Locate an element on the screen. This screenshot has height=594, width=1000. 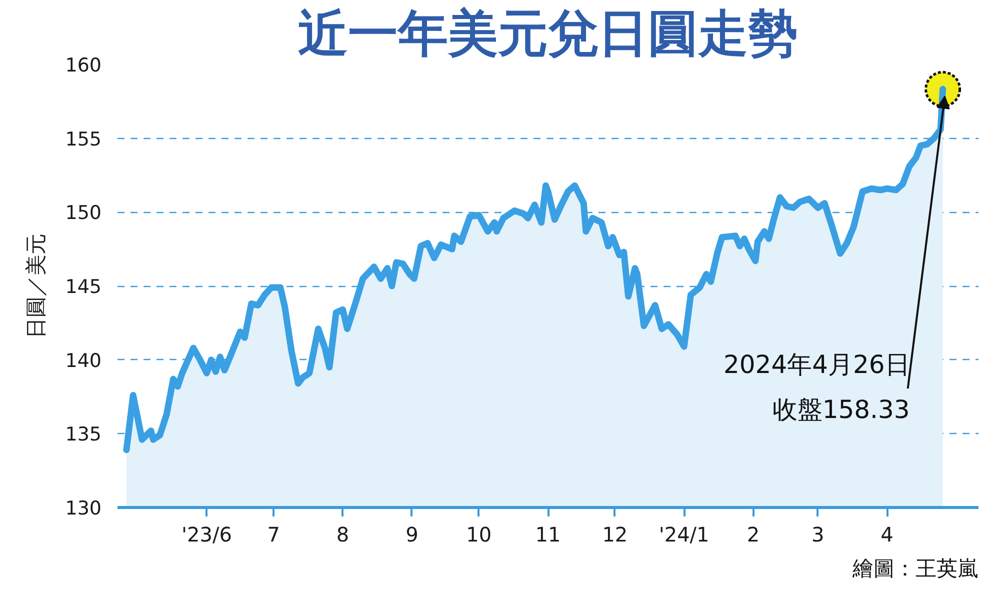
y-tick-label: 145 is located at coordinates (83, 287).